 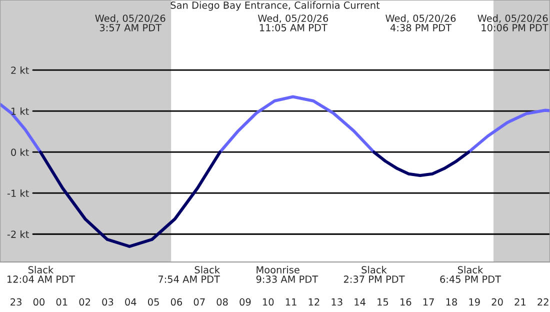 What do you see at coordinates (291, 302) in the screenshot?
I see `x-tick-label: 11` at bounding box center [291, 302].